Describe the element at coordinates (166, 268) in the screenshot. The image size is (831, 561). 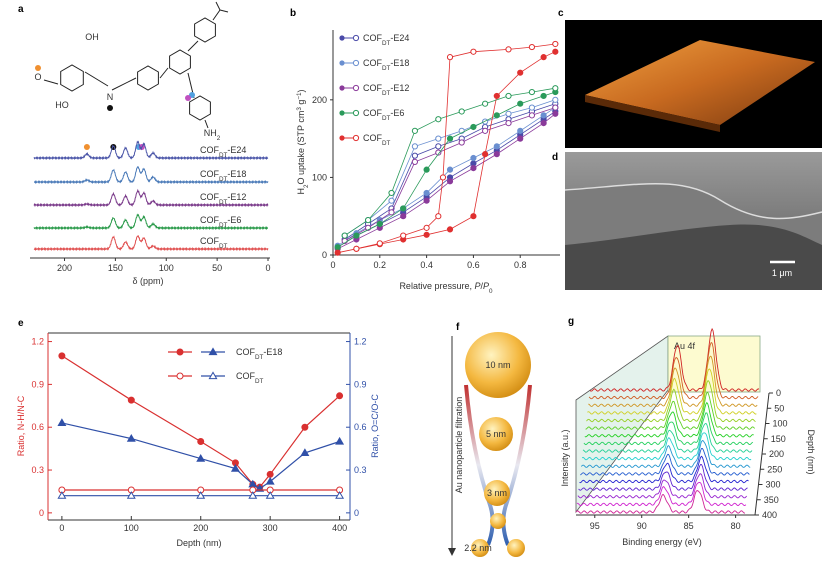
I see `x-tick-label: 100` at that location.